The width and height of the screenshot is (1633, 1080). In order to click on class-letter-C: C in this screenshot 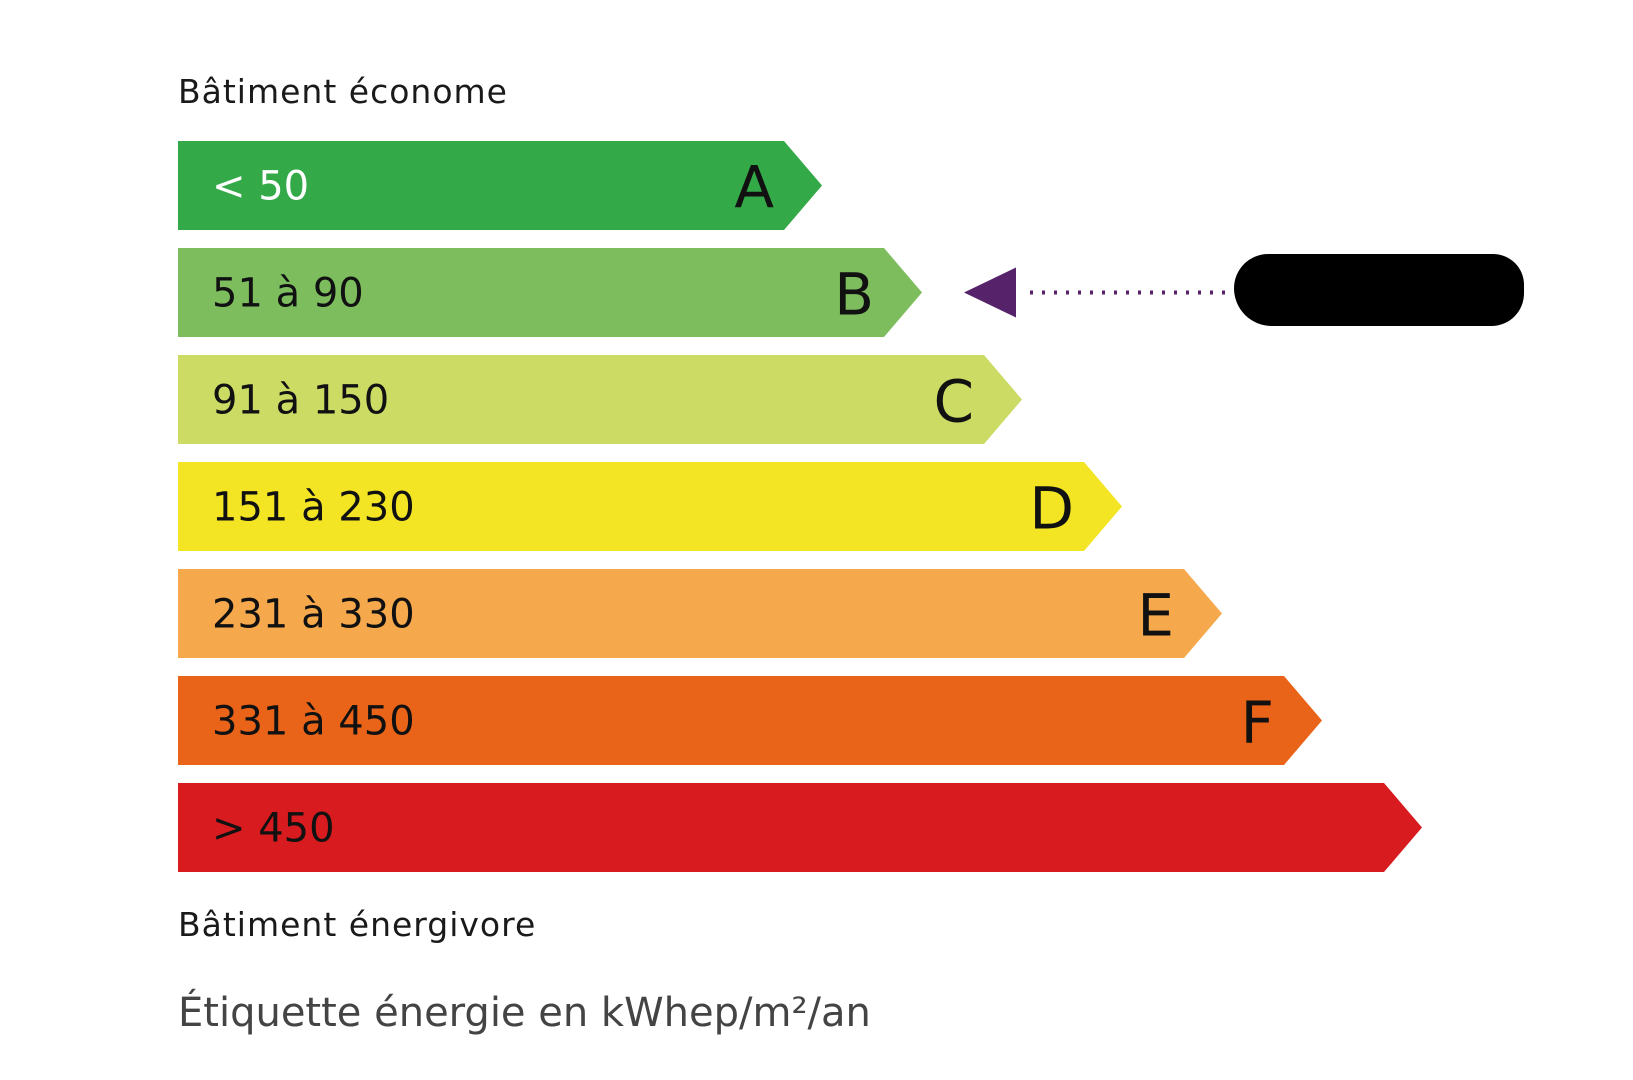, I will do `click(954, 402)`.